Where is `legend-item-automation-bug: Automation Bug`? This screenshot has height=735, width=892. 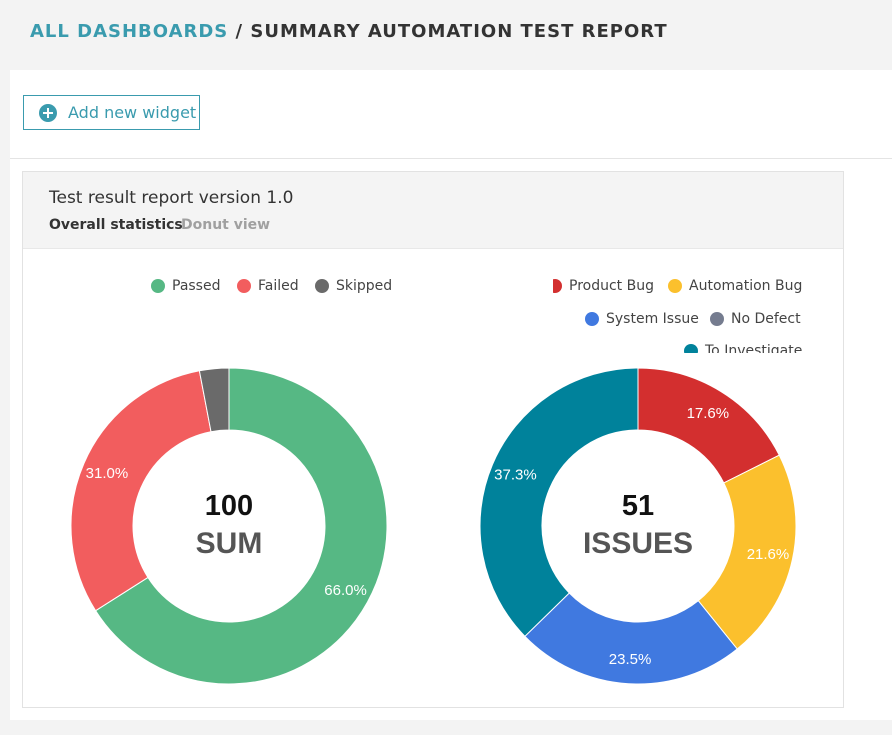 legend-item-automation-bug: Automation Bug is located at coordinates (735, 286).